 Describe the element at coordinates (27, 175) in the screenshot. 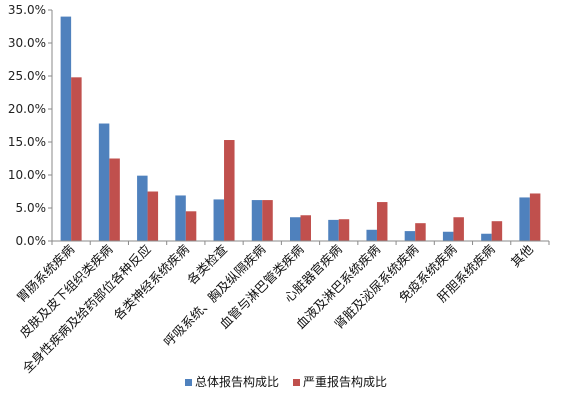

I see `y-tick-label: 10.0%` at that location.